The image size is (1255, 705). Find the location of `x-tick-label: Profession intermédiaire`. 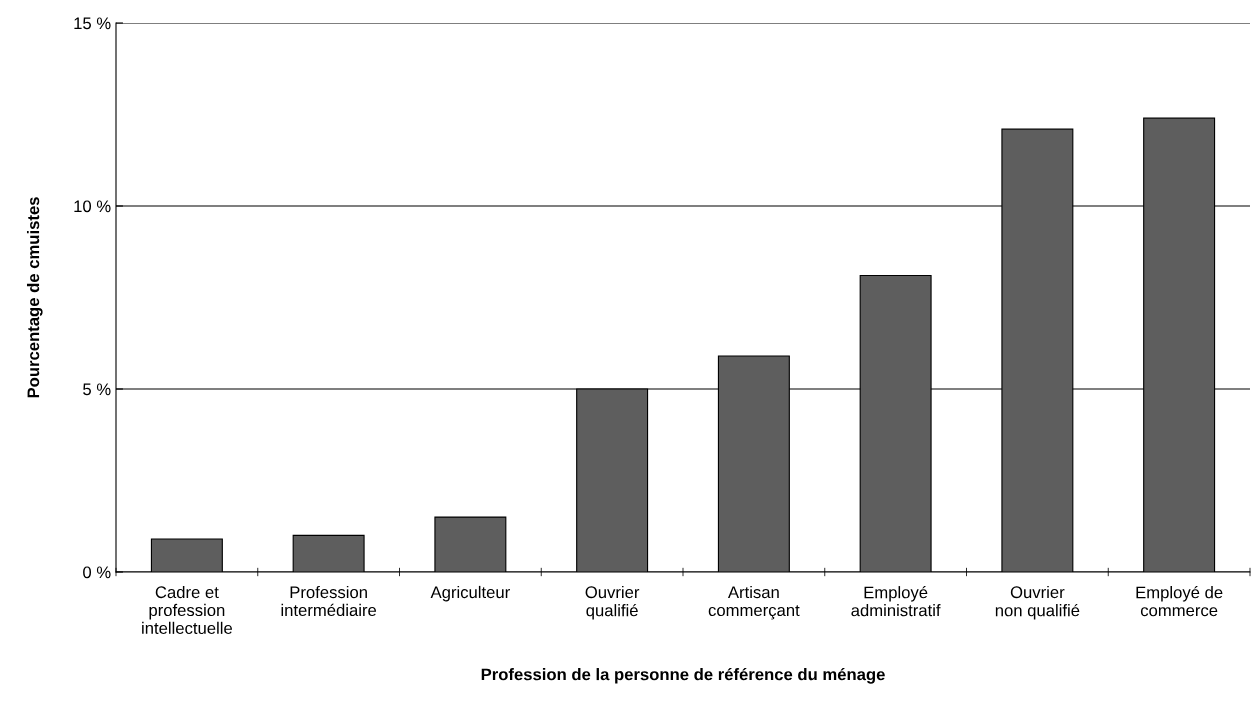

x-tick-label: Profession intermédiaire is located at coordinates (329, 601).